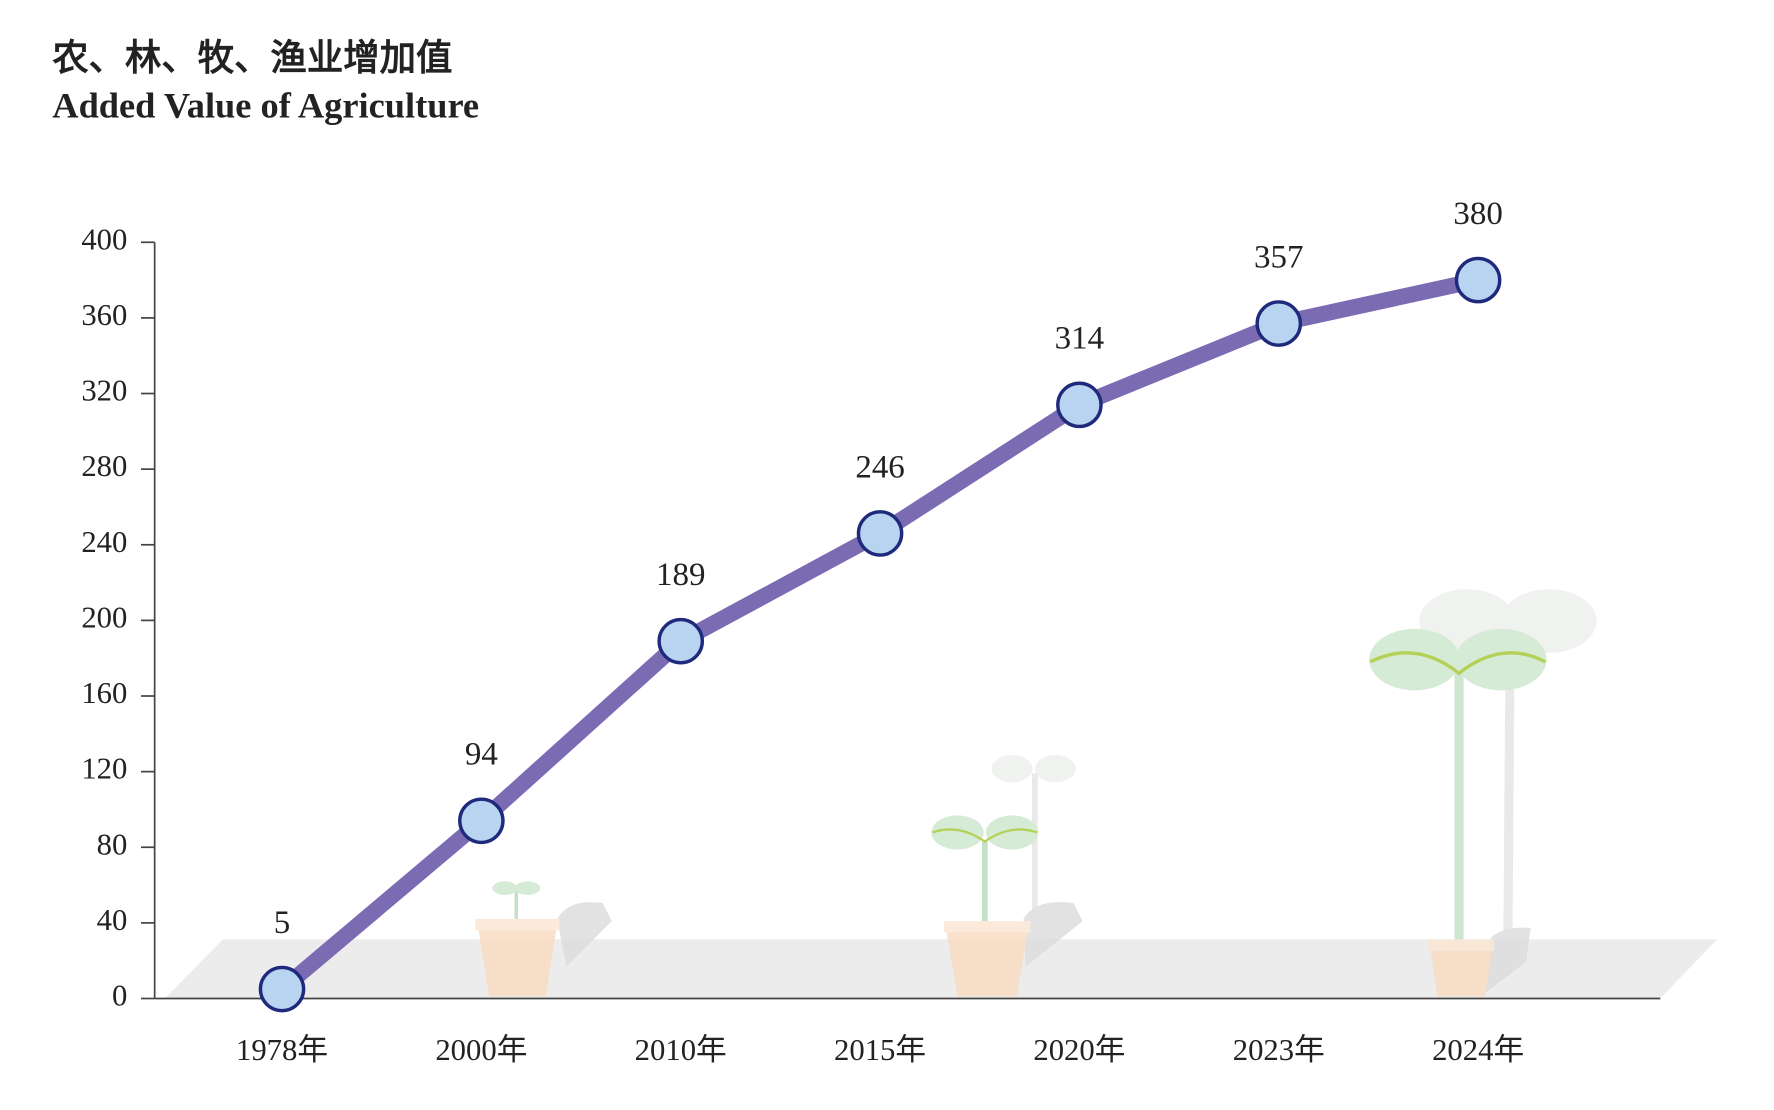  Describe the element at coordinates (1278, 257) in the screenshot. I see `value-label: 357` at that location.